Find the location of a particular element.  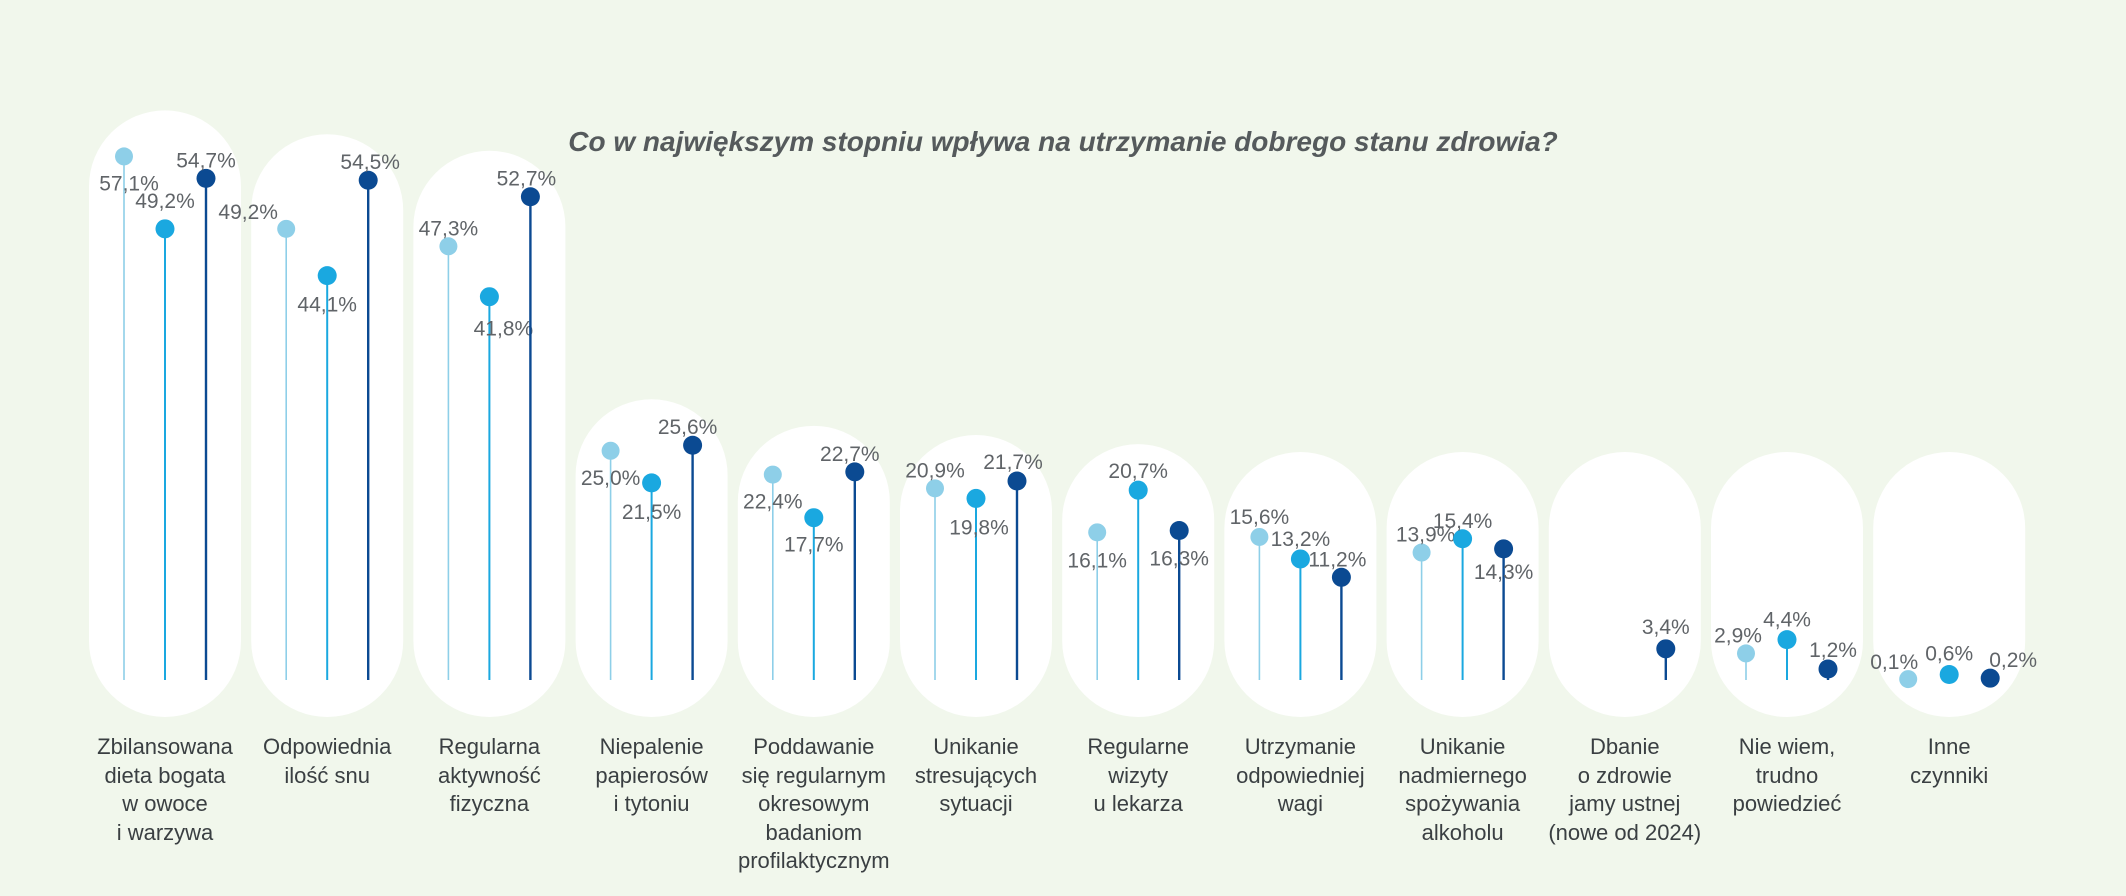

value-label: 19,8% is located at coordinates (979, 527).